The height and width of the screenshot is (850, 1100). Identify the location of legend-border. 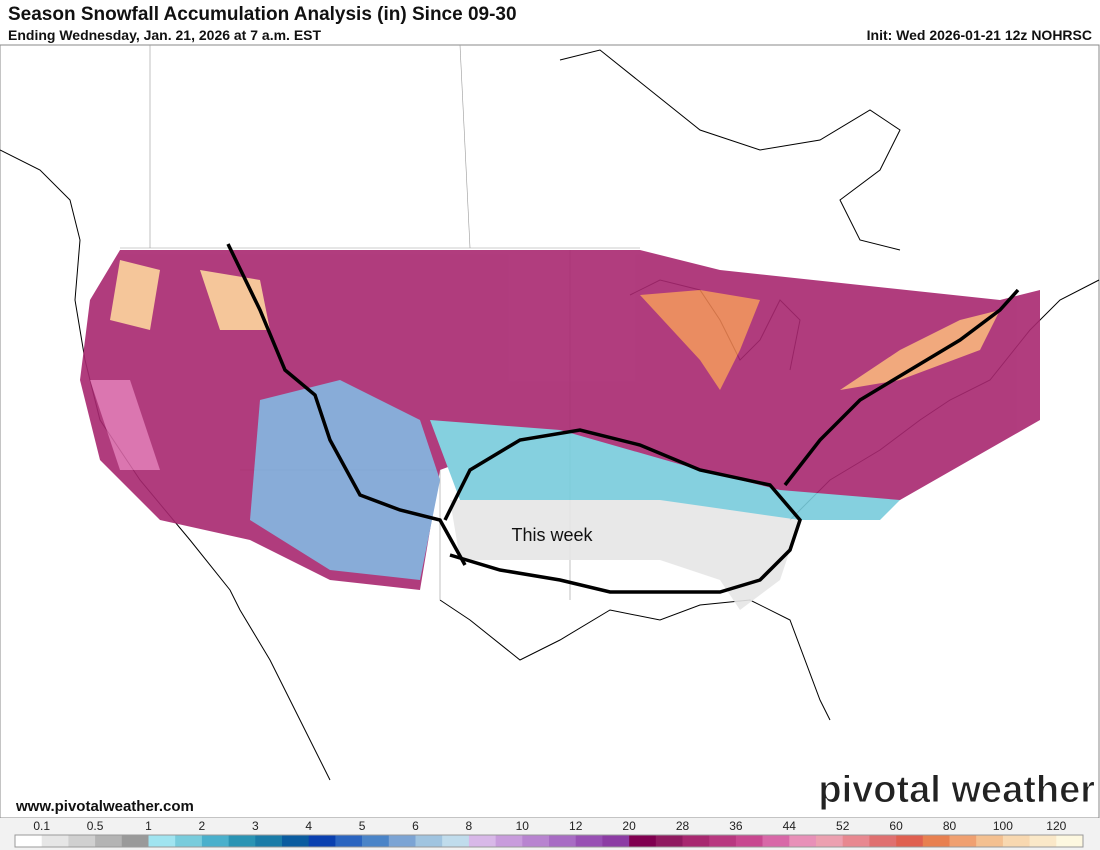
(549, 841).